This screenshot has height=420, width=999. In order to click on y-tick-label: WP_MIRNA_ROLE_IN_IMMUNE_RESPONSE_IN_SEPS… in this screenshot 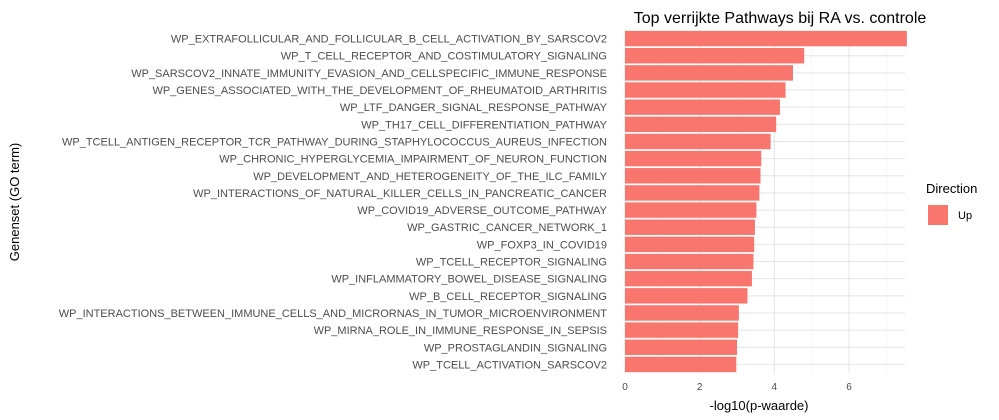, I will do `click(460, 331)`.